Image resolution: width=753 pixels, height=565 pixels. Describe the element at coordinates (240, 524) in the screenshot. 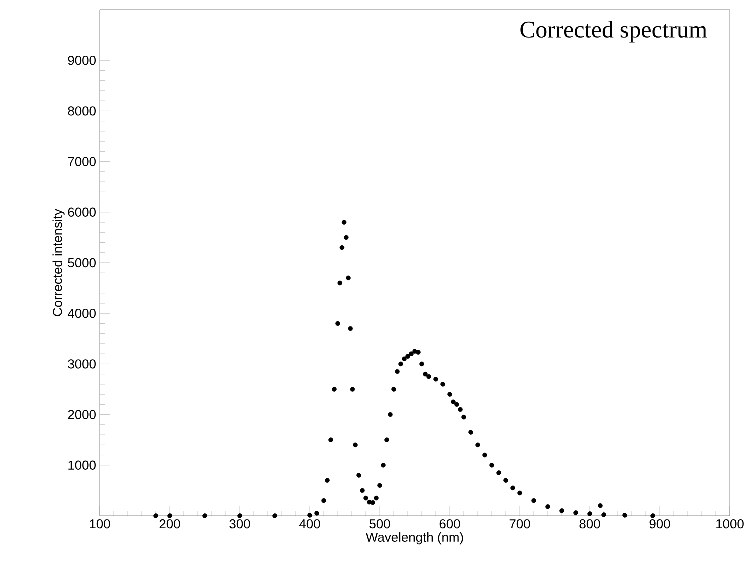

I see `x-tick-label: 300` at that location.